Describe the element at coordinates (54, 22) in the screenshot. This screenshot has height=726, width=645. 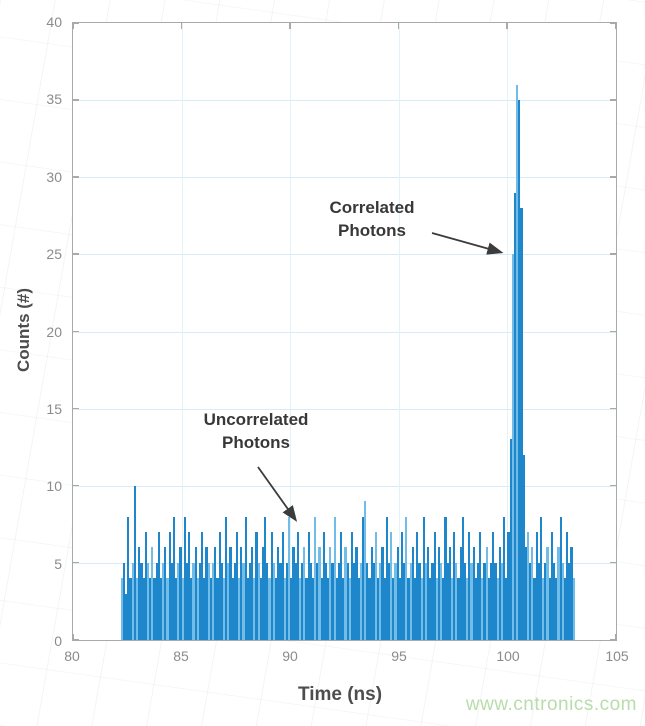
I see `y-tick-label: 40` at that location.